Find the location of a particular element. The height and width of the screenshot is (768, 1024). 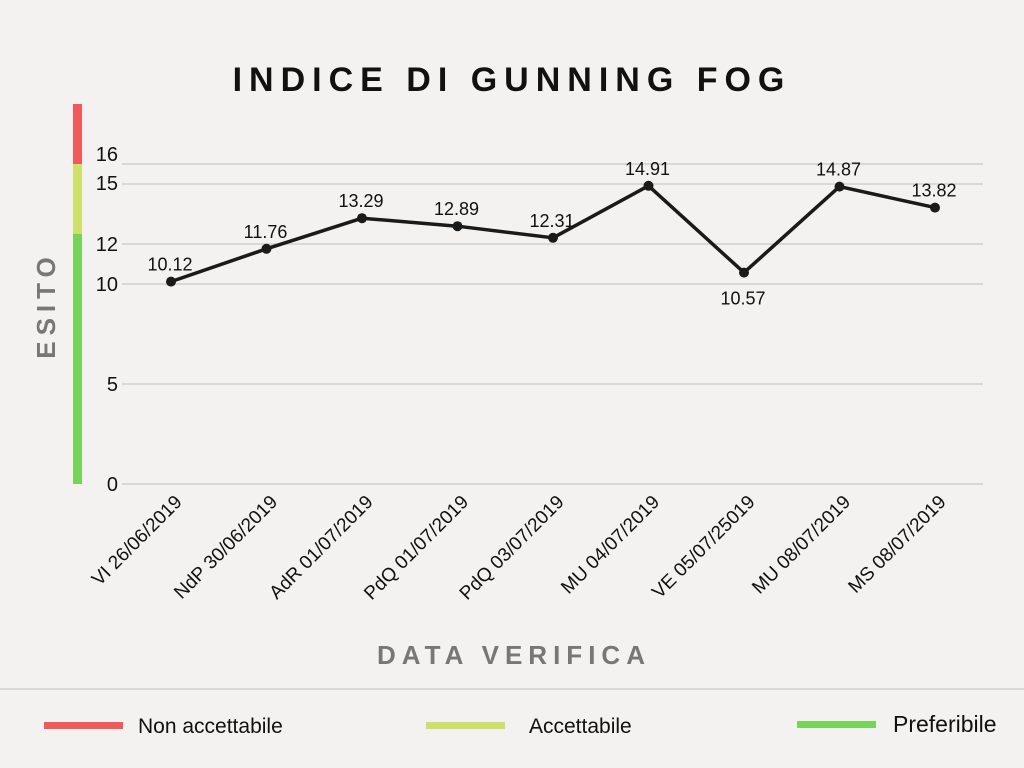

band-non-accettabile is located at coordinates (77, 134).